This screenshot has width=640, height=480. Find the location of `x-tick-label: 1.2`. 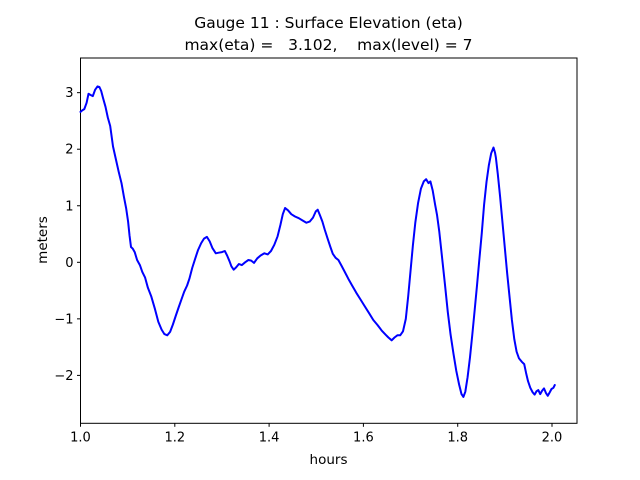

x-tick-label: 1.2 is located at coordinates (174, 437).